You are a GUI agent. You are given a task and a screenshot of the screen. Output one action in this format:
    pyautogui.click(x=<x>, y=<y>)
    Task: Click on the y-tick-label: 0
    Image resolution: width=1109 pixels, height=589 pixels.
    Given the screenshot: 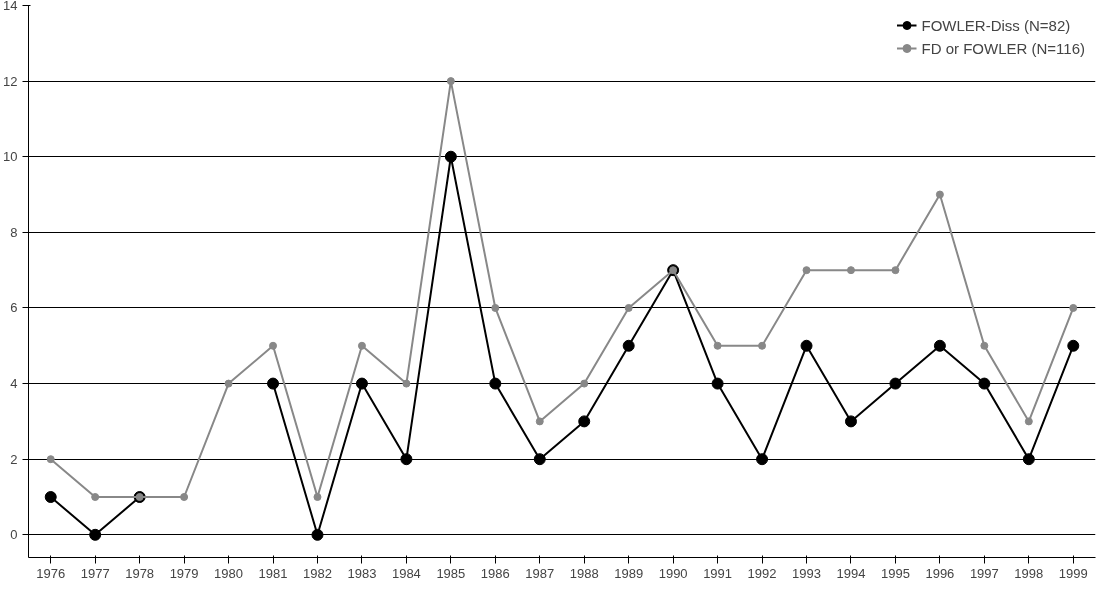 What is the action you would take?
    pyautogui.click(x=14, y=535)
    